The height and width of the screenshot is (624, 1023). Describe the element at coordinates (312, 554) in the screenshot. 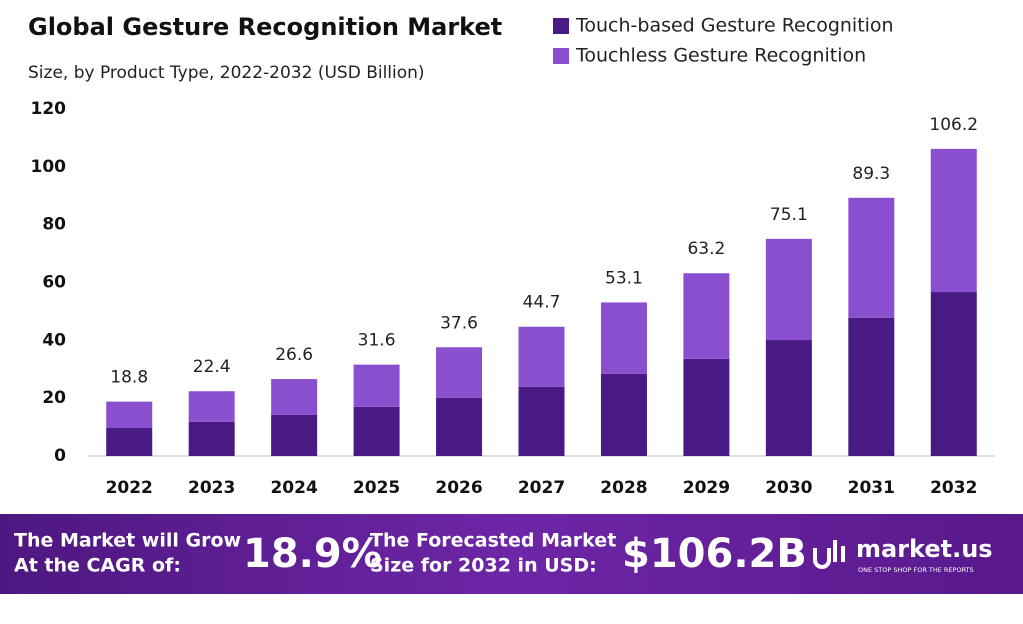

I see `footer-value: 18.9%` at that location.